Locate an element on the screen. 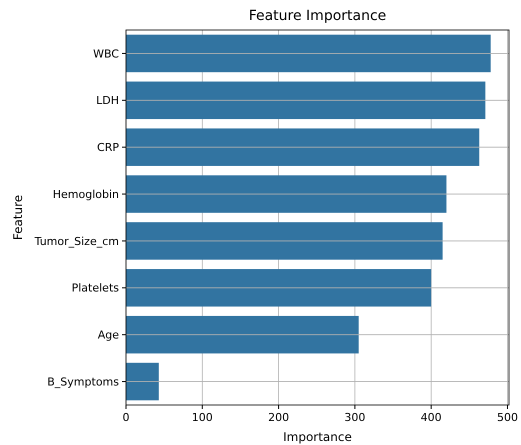  y-tick-label: Hemoglobin is located at coordinates (86, 194).